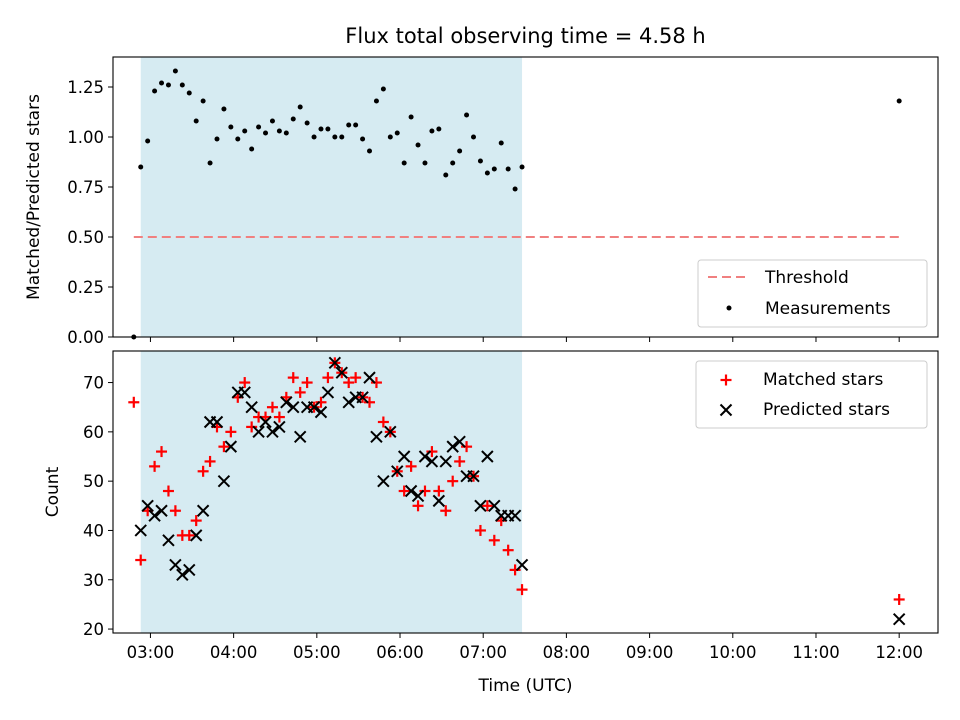 The width and height of the screenshot is (960, 720). I want to click on x-tick-label: 08:00, so click(567, 652).